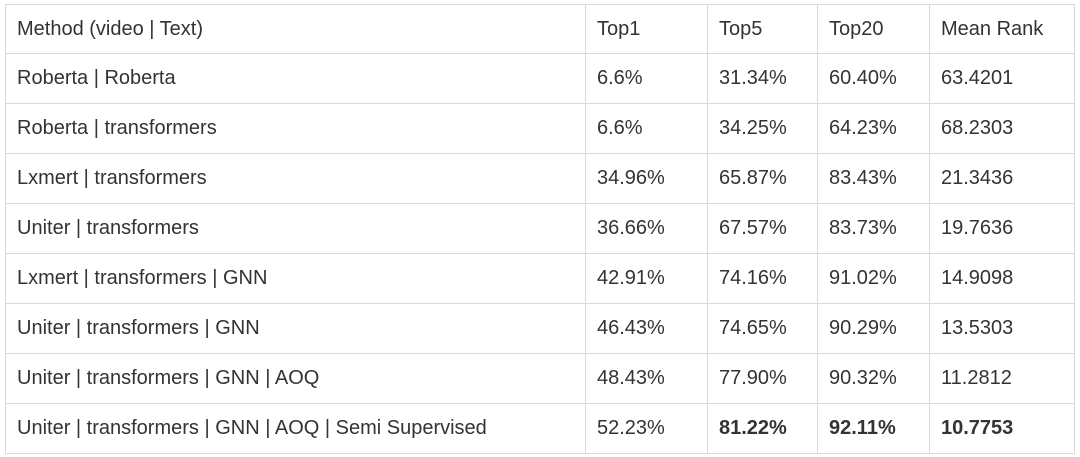 Image resolution: width=1080 pixels, height=457 pixels. I want to click on cell-top5: 74.65%, so click(762, 328).